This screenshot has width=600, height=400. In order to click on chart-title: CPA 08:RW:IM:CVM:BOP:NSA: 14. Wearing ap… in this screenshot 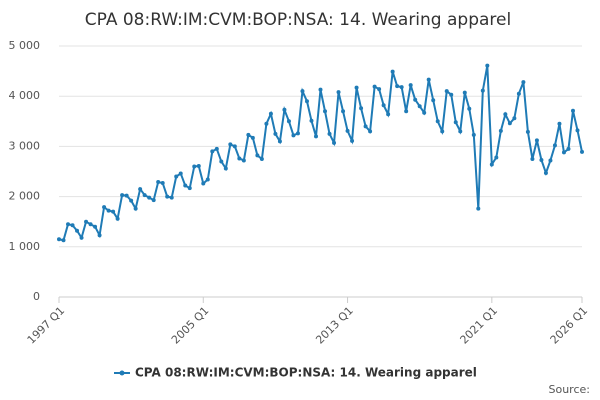, I will do `click(298, 20)`.